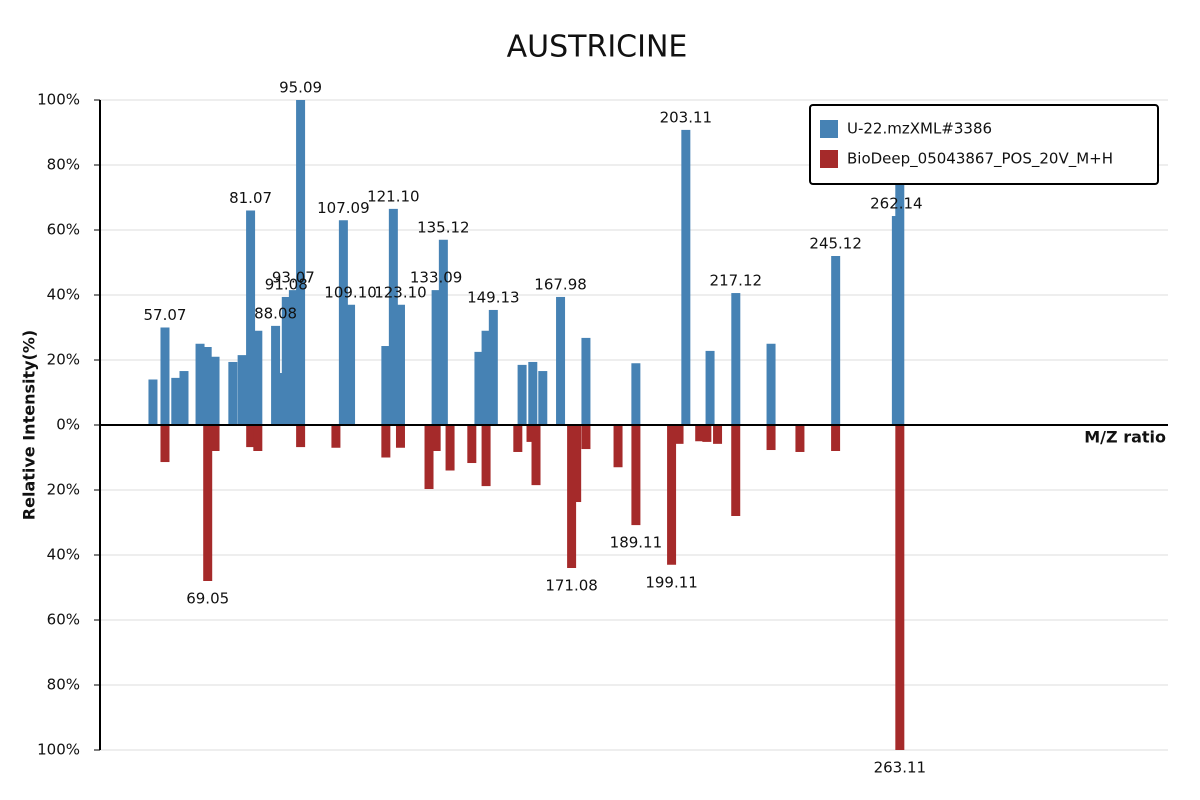 This screenshot has height=800, width=1200. I want to click on peak-label: 93.07, so click(293, 278).